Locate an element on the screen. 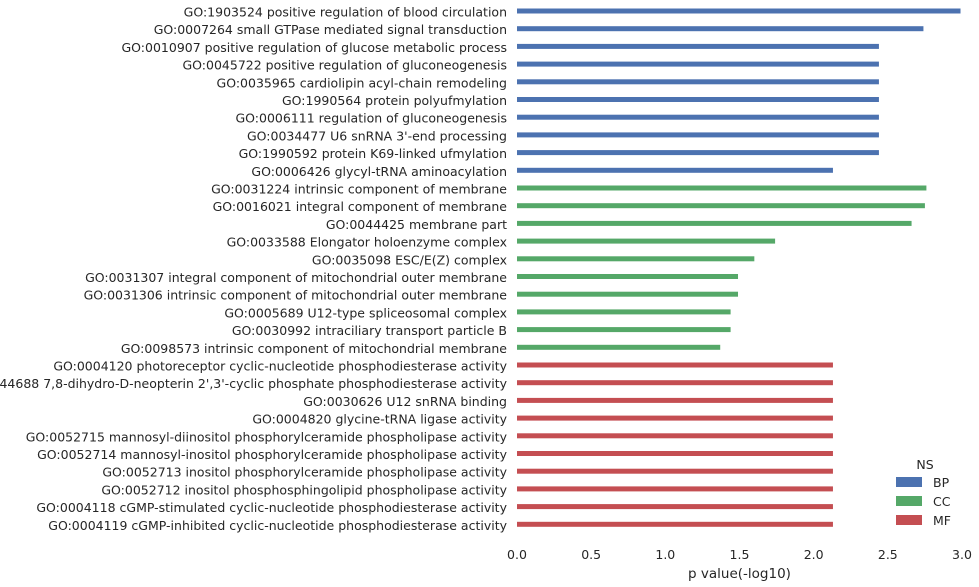 This screenshot has width=979, height=587. x-axis-label: p value(-log10) is located at coordinates (739, 574).